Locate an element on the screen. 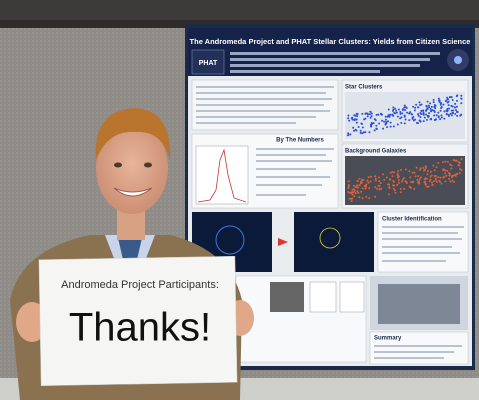 Image resolution: width=479 pixels, height=400 pixels. sign: Andromeda Project Participants: Thanks! is located at coordinates (138, 321).